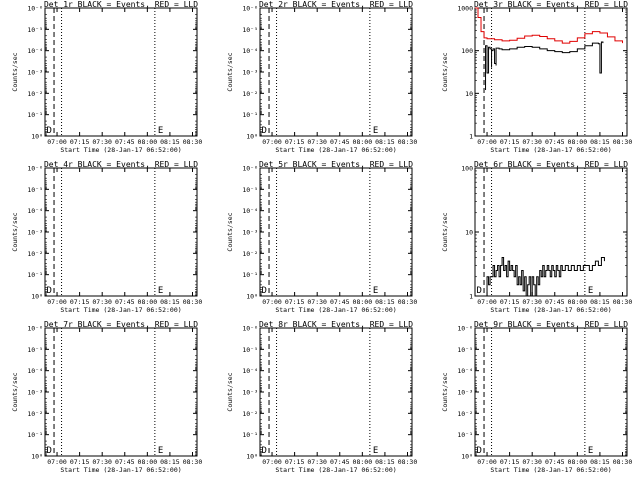 This screenshot has height=480, width=640. Describe the element at coordinates (121, 4) in the screenshot. I see `panel-title: Det 1r BLACK = Events, RED = LLD` at that location.